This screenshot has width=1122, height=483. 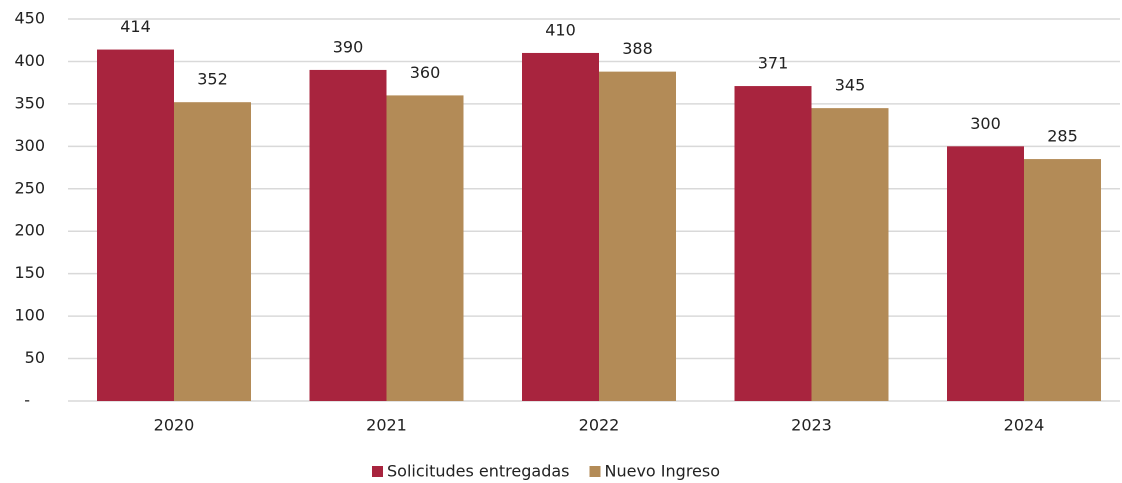 I want to click on value-label: 285, so click(x=1062, y=136).